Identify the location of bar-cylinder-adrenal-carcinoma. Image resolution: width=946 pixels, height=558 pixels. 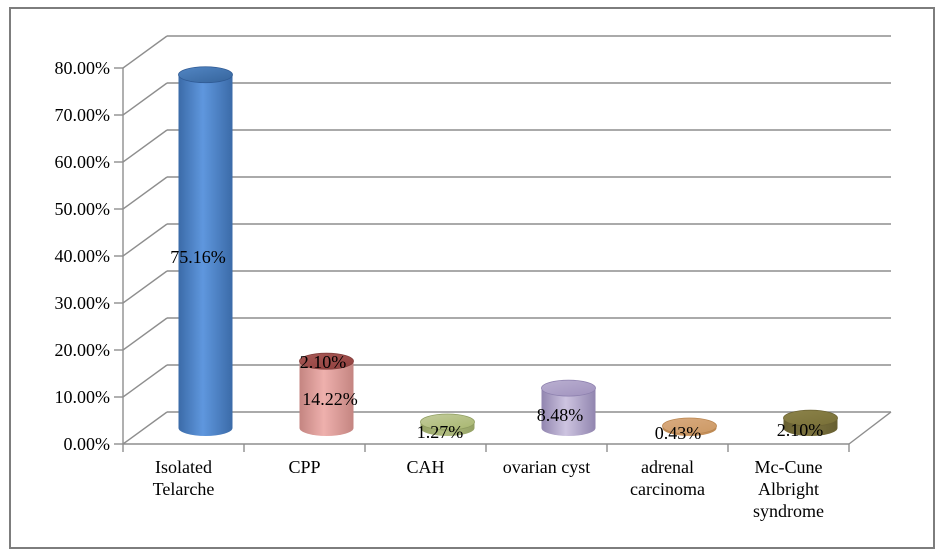
(689, 426).